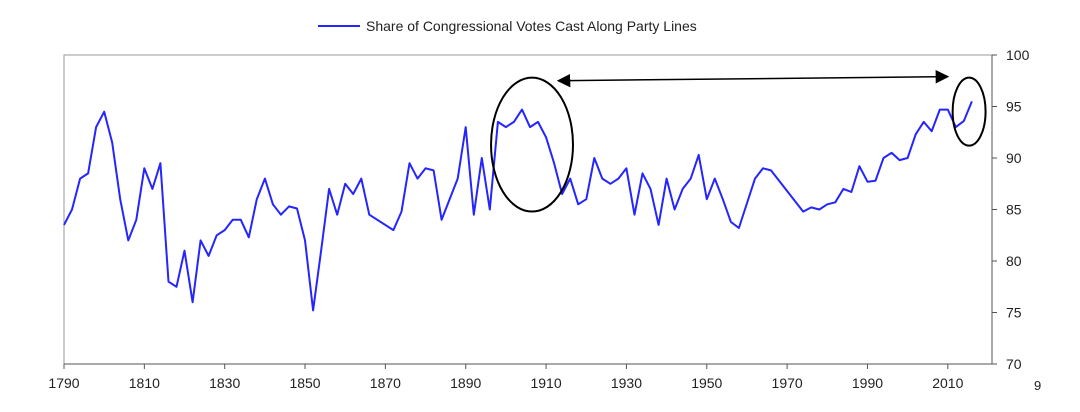  I want to click on x-tick-label: 1890, so click(465, 383).